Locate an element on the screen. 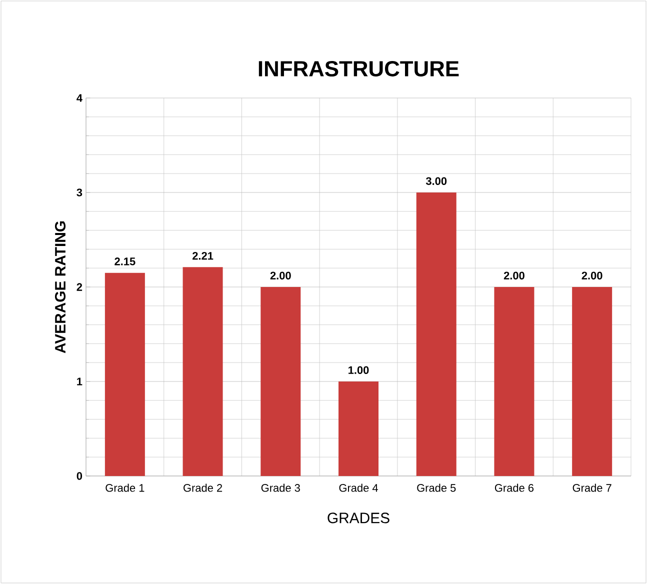 The width and height of the screenshot is (647, 584). data-label: 2.15 is located at coordinates (125, 262).